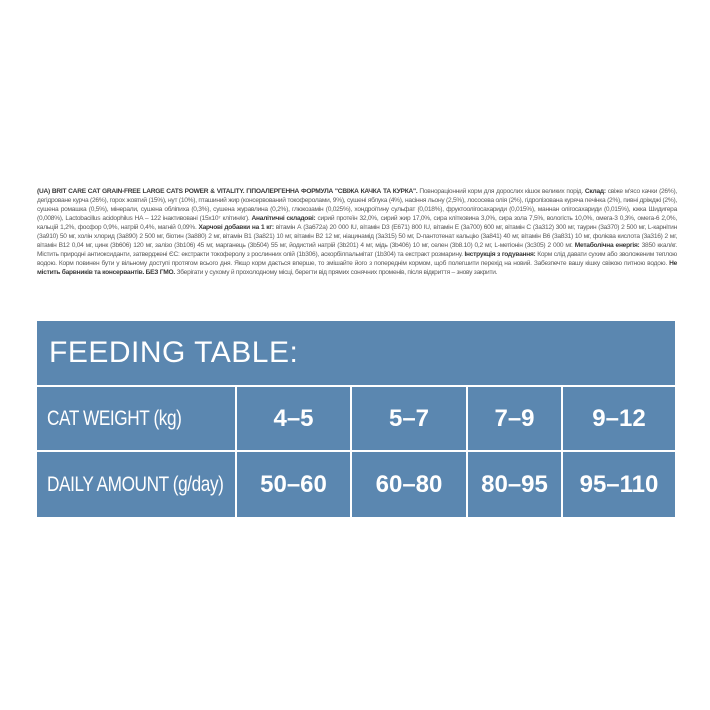 Image resolution: width=710 pixels, height=710 pixels. Describe the element at coordinates (500, 254) in the screenshot. I see `feeding-heading: Інструкція з годування:` at that location.